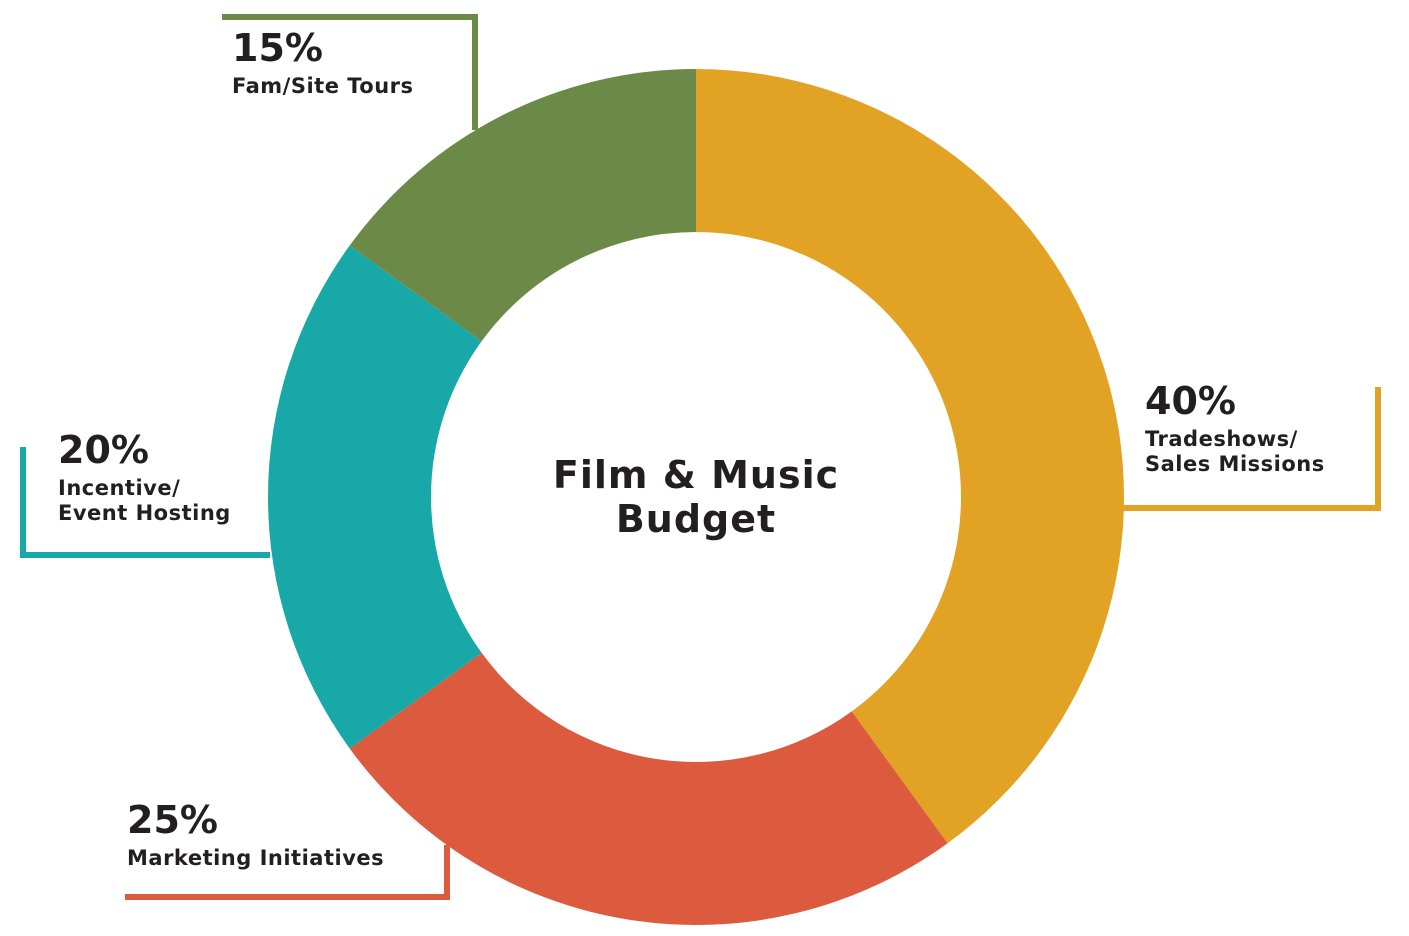 Image resolution: width=1409 pixels, height=936 pixels. What do you see at coordinates (1235, 451) in the screenshot?
I see `category-label: Tradeshows/Sales Missions` at bounding box center [1235, 451].